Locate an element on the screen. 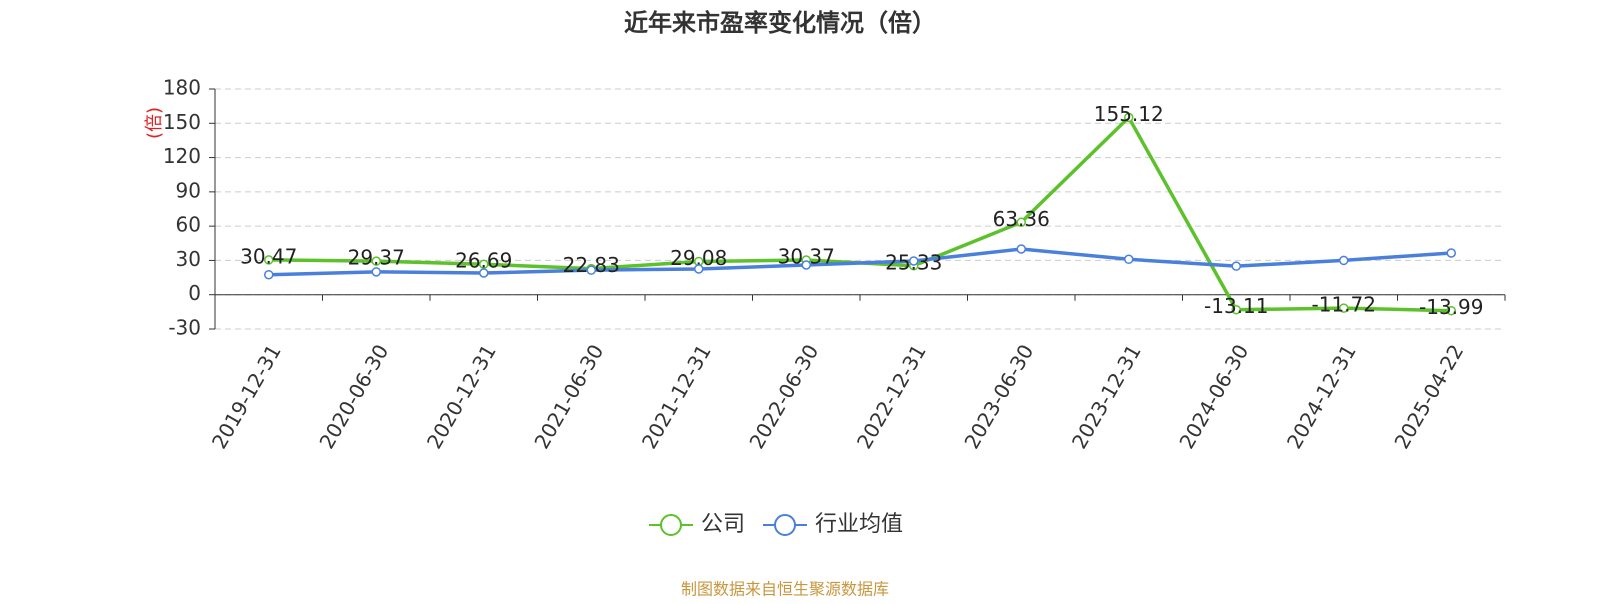 Image resolution: width=1600 pixels, height=604 pixels. data-label: 63.36 is located at coordinates (1021, 219).